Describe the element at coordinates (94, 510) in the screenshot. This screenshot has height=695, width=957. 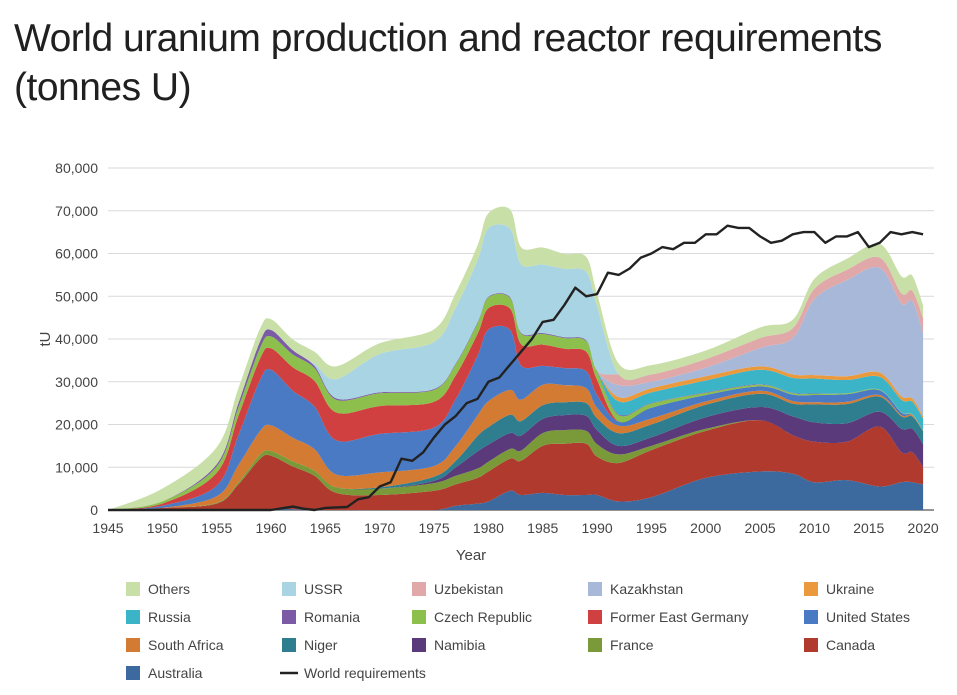
I see `y-tick-label: 0` at that location.